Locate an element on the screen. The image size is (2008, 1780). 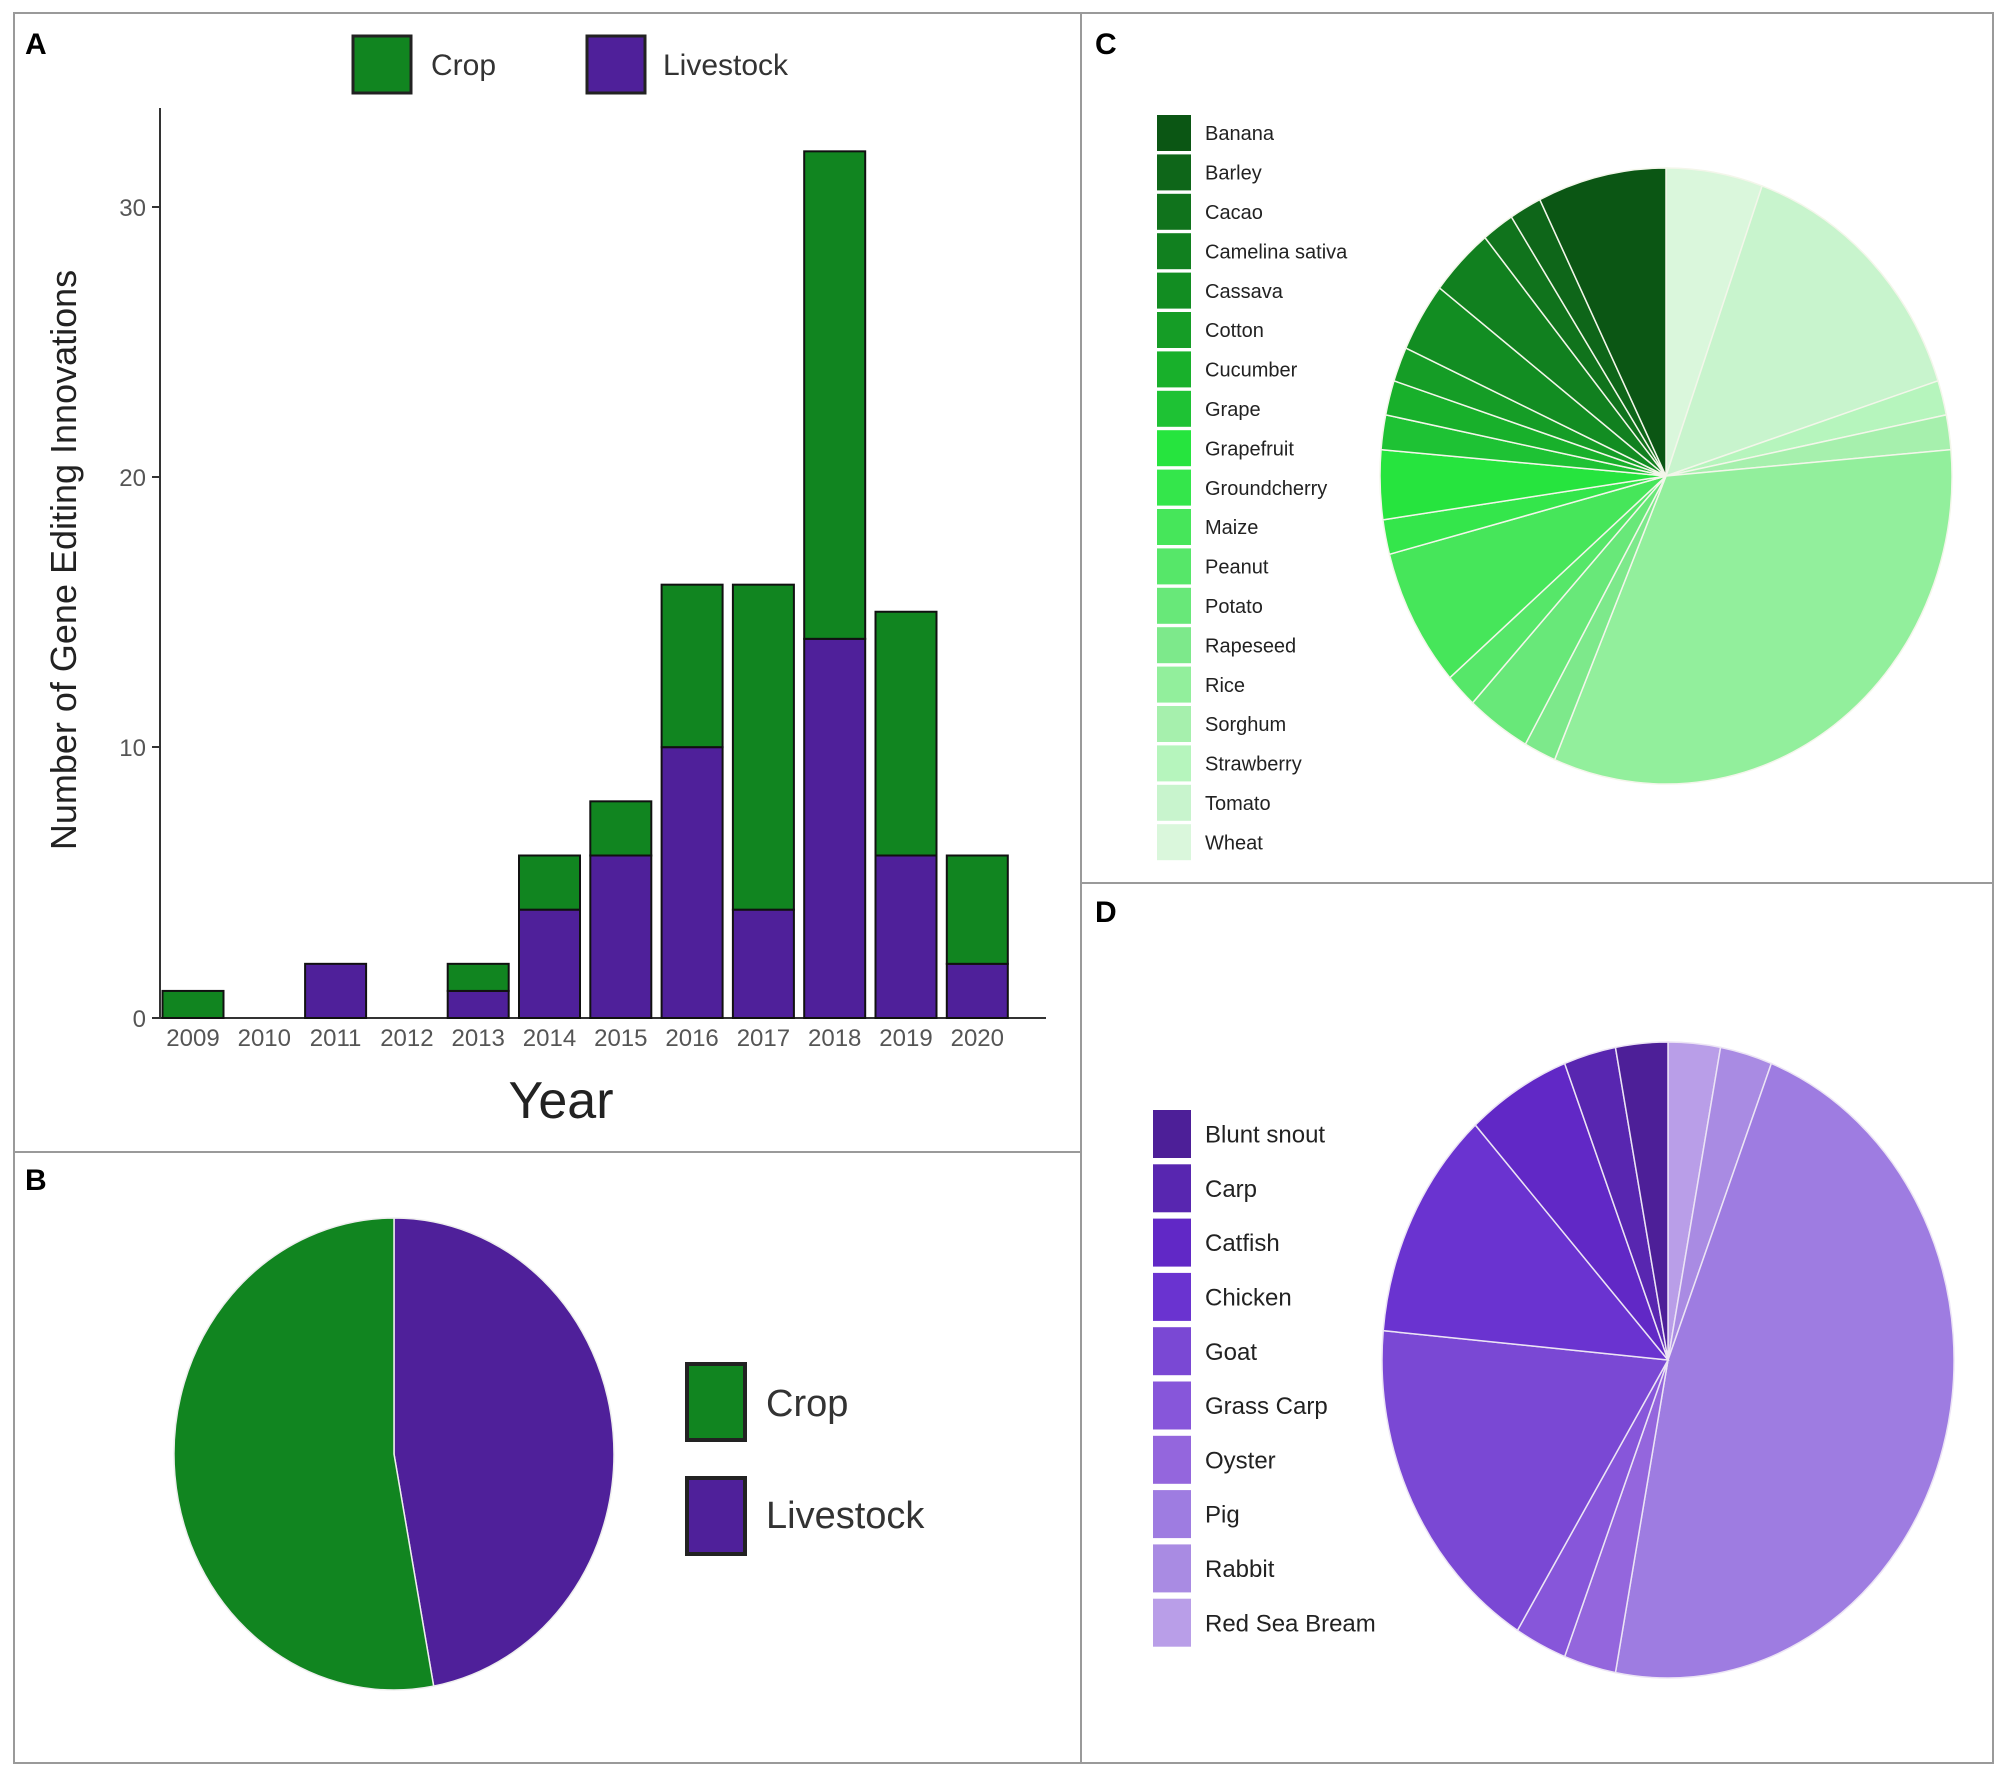
crop-legend-label: Cassava is located at coordinates (1244, 292).